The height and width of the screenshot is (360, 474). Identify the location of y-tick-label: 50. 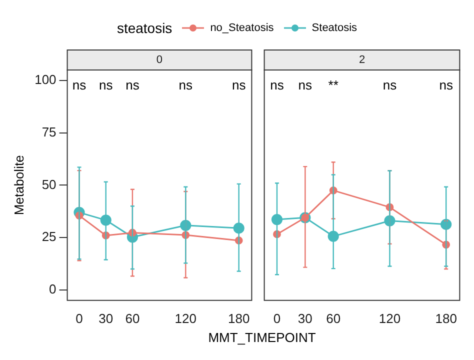
(49, 184).